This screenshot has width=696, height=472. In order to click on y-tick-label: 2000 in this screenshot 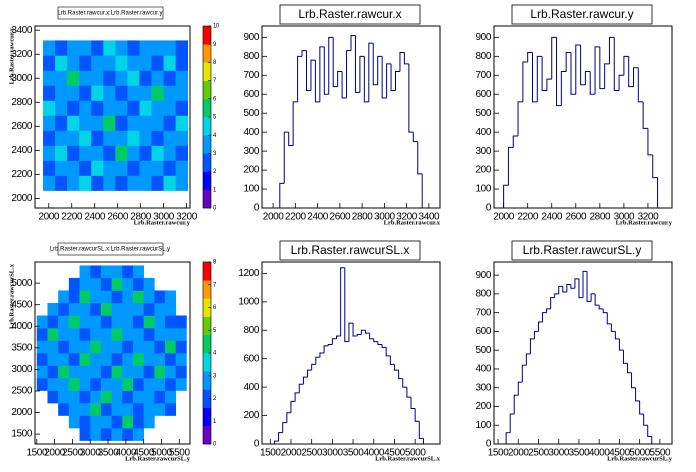, I will do `click(21, 412)`.